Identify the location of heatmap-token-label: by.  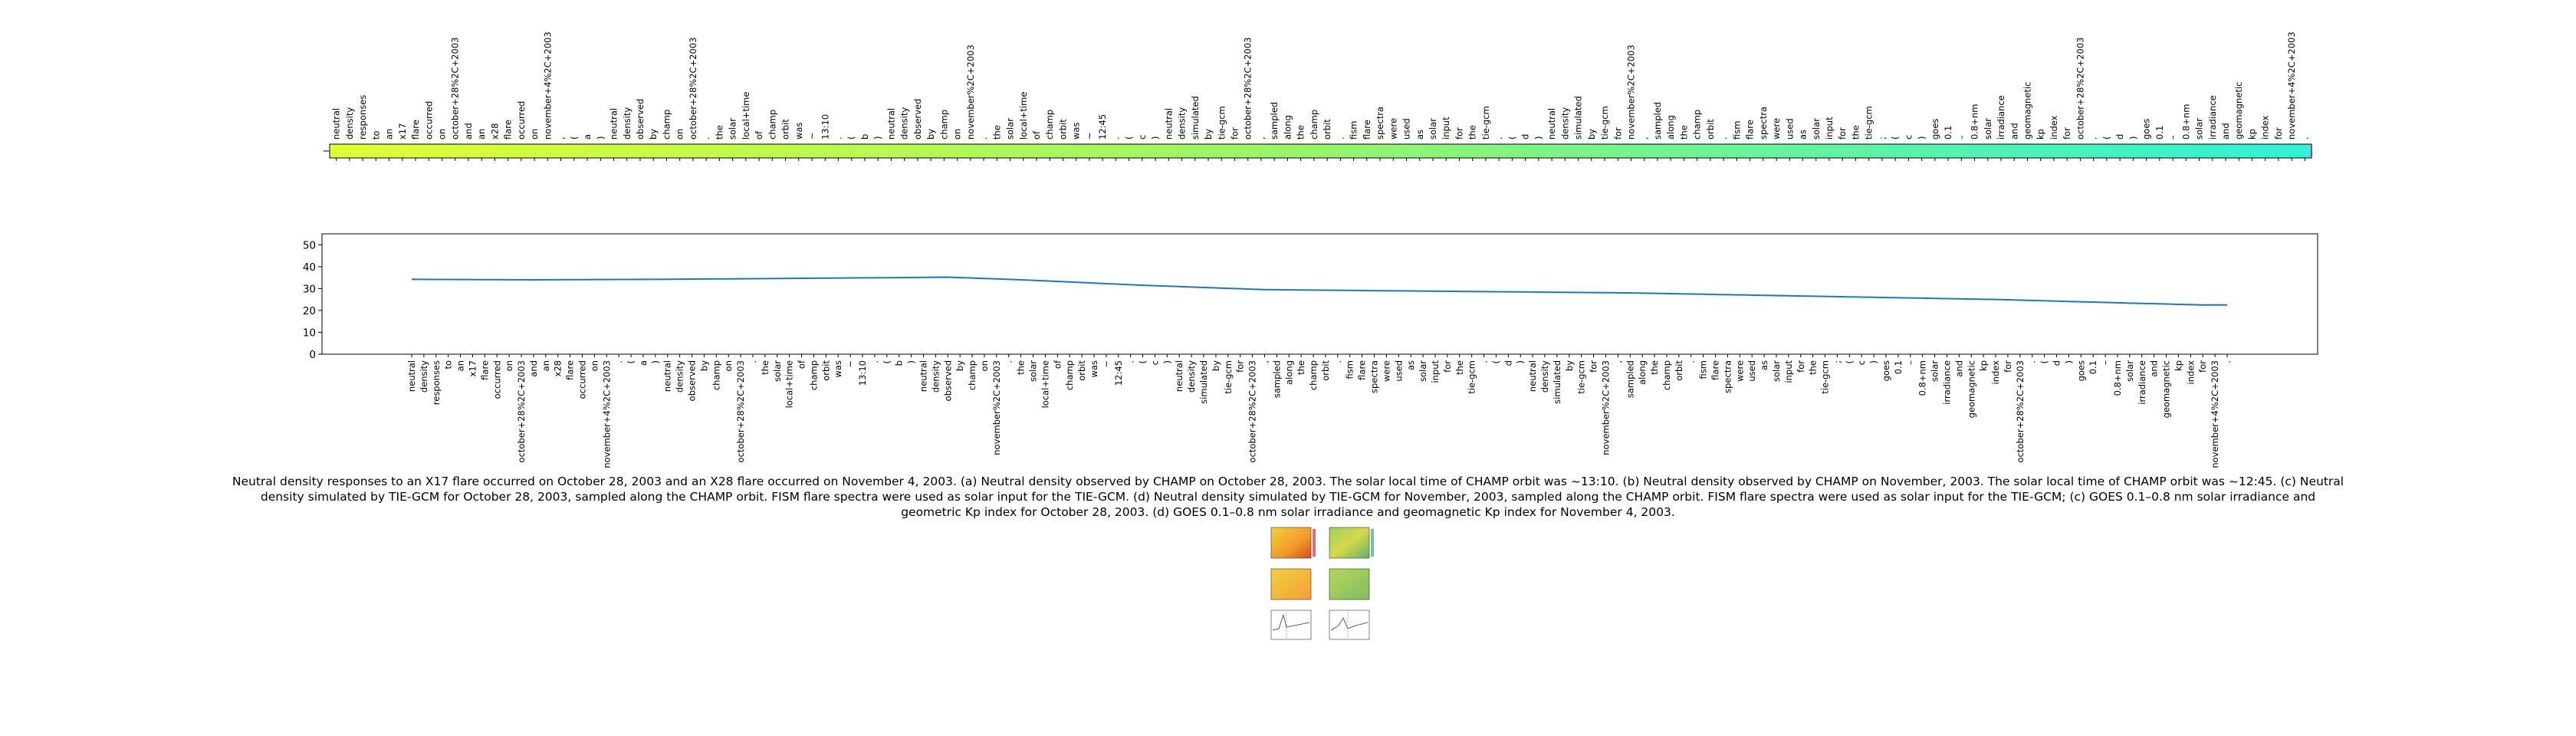
(1208, 134).